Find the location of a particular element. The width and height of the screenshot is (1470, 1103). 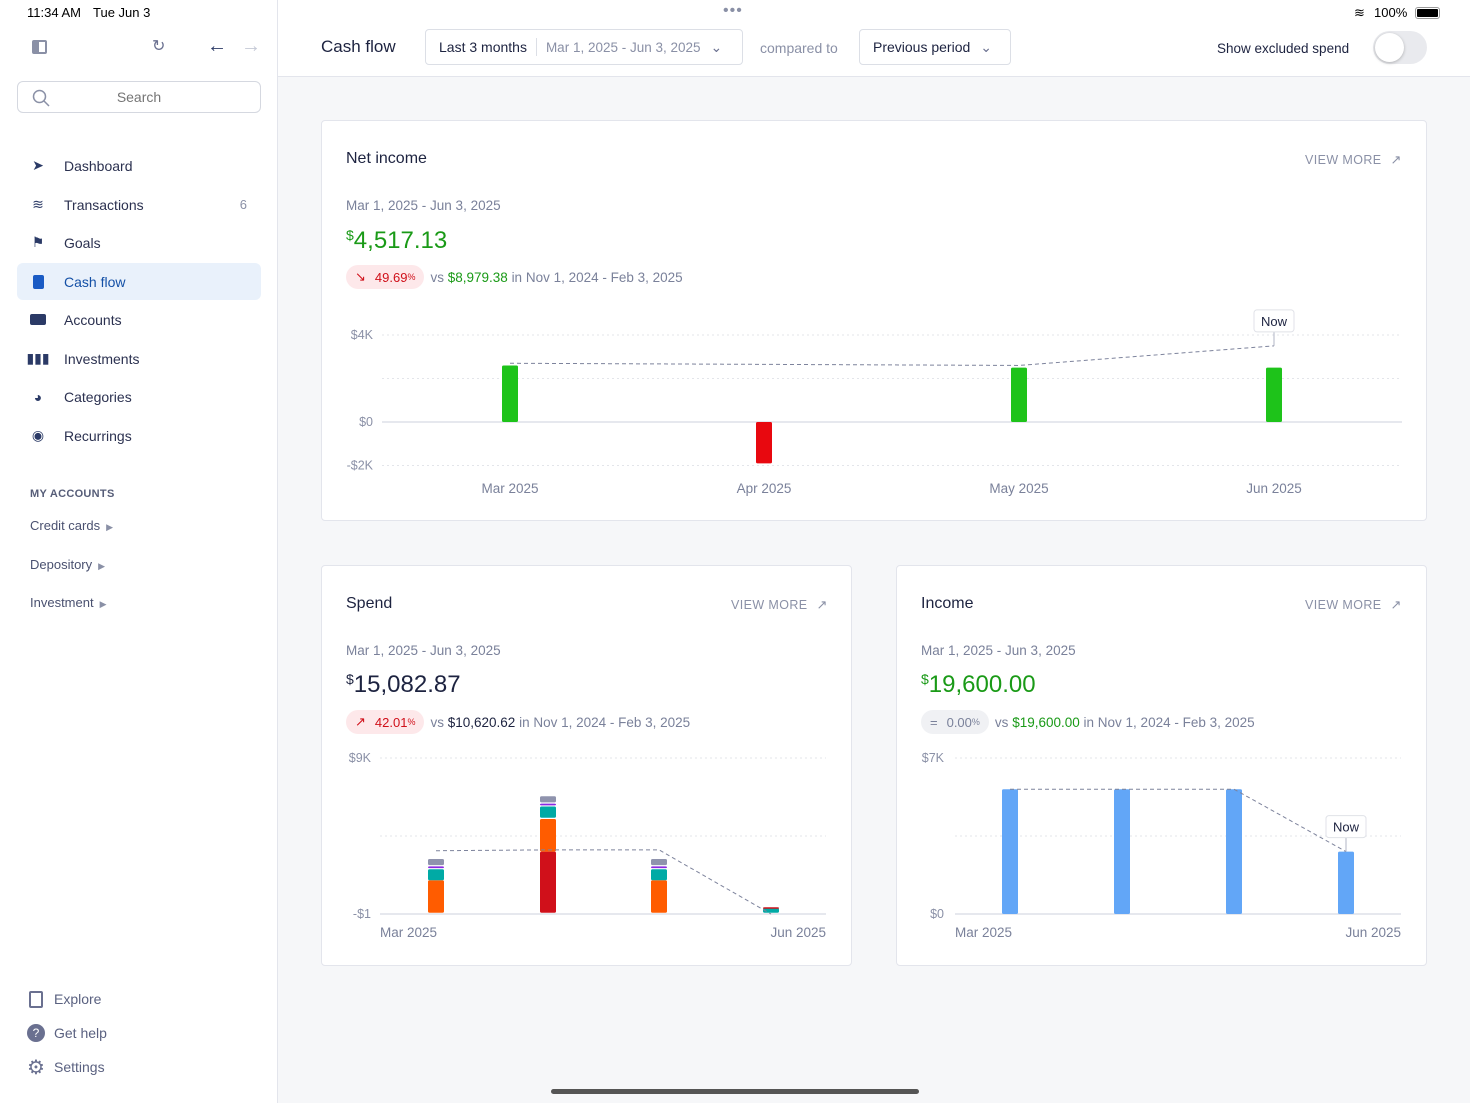

page-title: Cash flow is located at coordinates (358, 46).